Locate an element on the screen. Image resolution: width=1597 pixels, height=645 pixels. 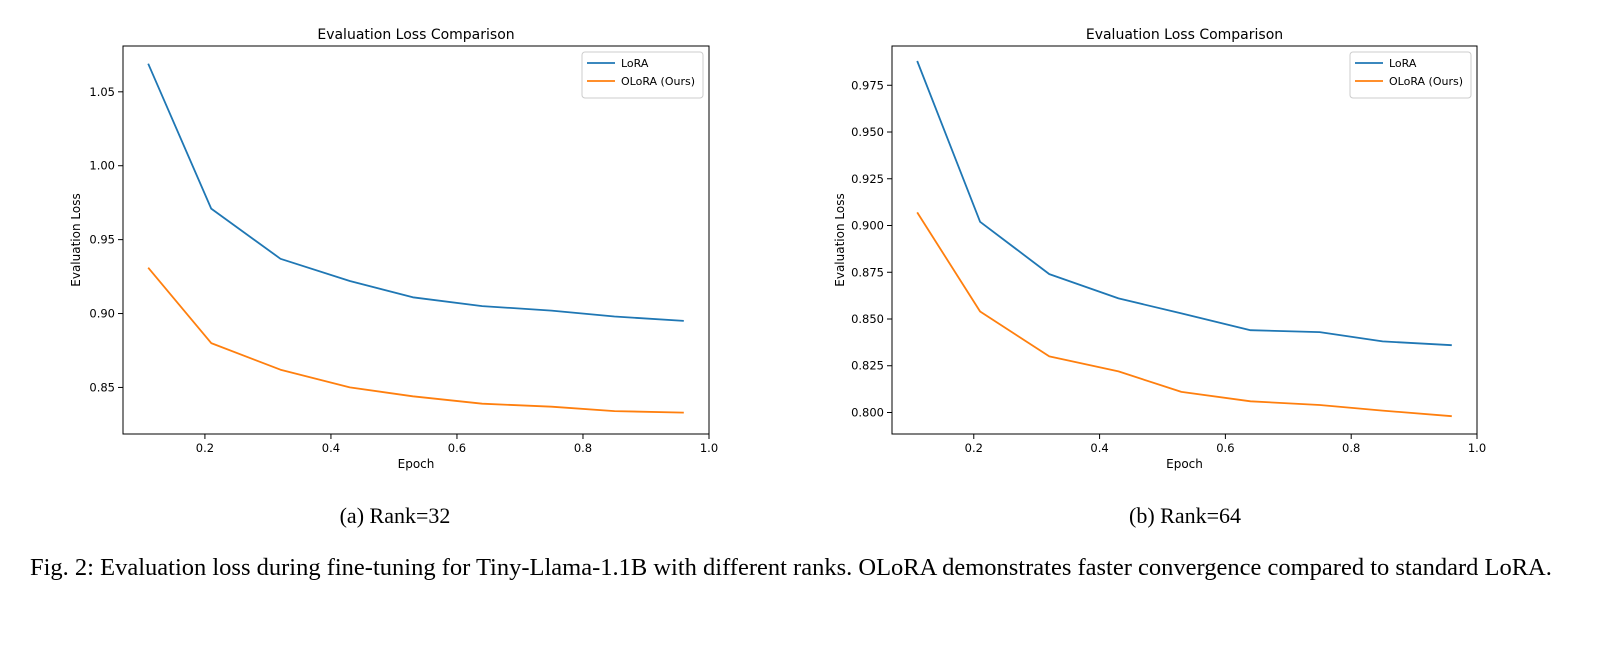
y-tick-label: 1.00 is located at coordinates (102, 166).